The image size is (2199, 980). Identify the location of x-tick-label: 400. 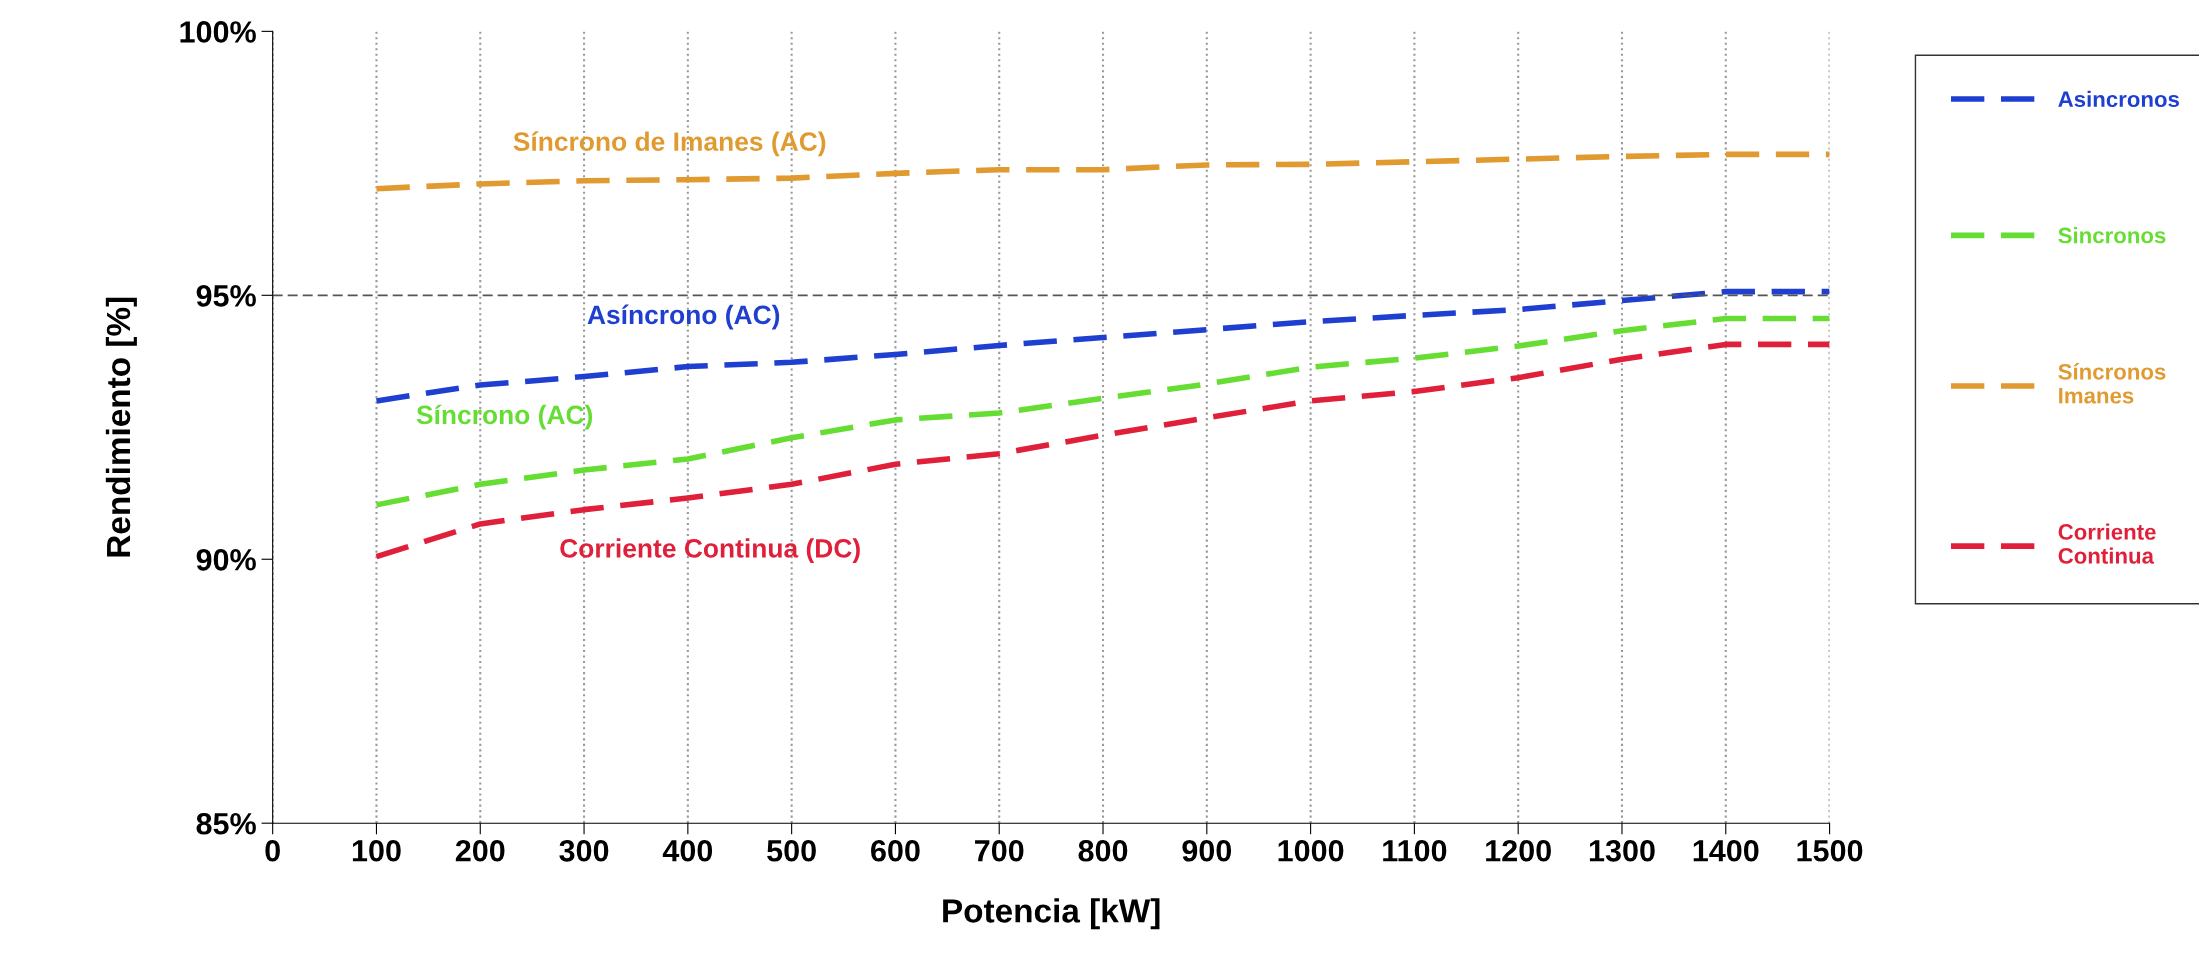
(687, 850).